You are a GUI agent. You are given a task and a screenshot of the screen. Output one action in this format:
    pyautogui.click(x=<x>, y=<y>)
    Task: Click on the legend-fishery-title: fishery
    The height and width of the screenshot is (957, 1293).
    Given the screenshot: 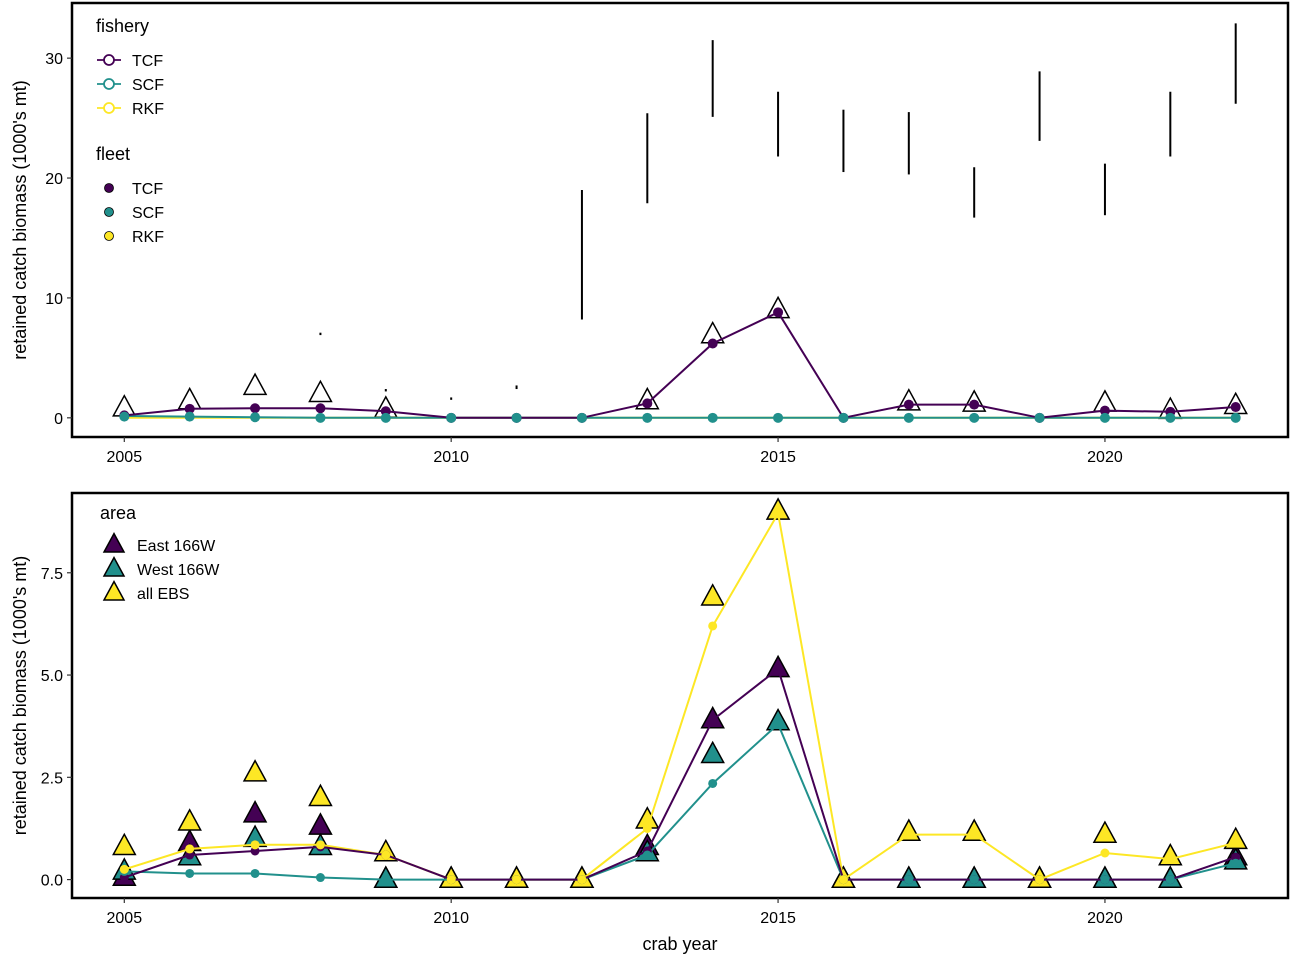 What is the action you would take?
    pyautogui.click(x=122, y=26)
    